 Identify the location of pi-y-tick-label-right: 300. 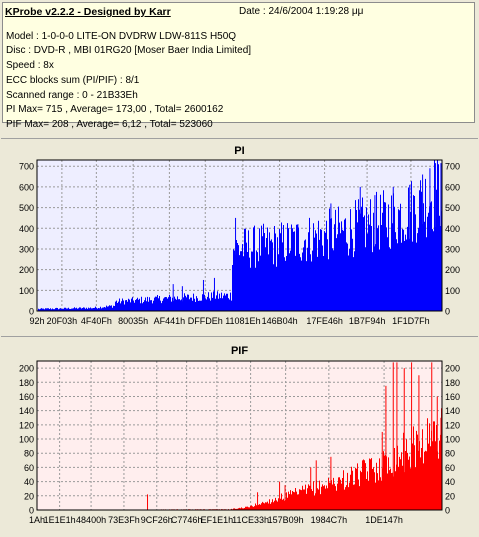
(452, 249).